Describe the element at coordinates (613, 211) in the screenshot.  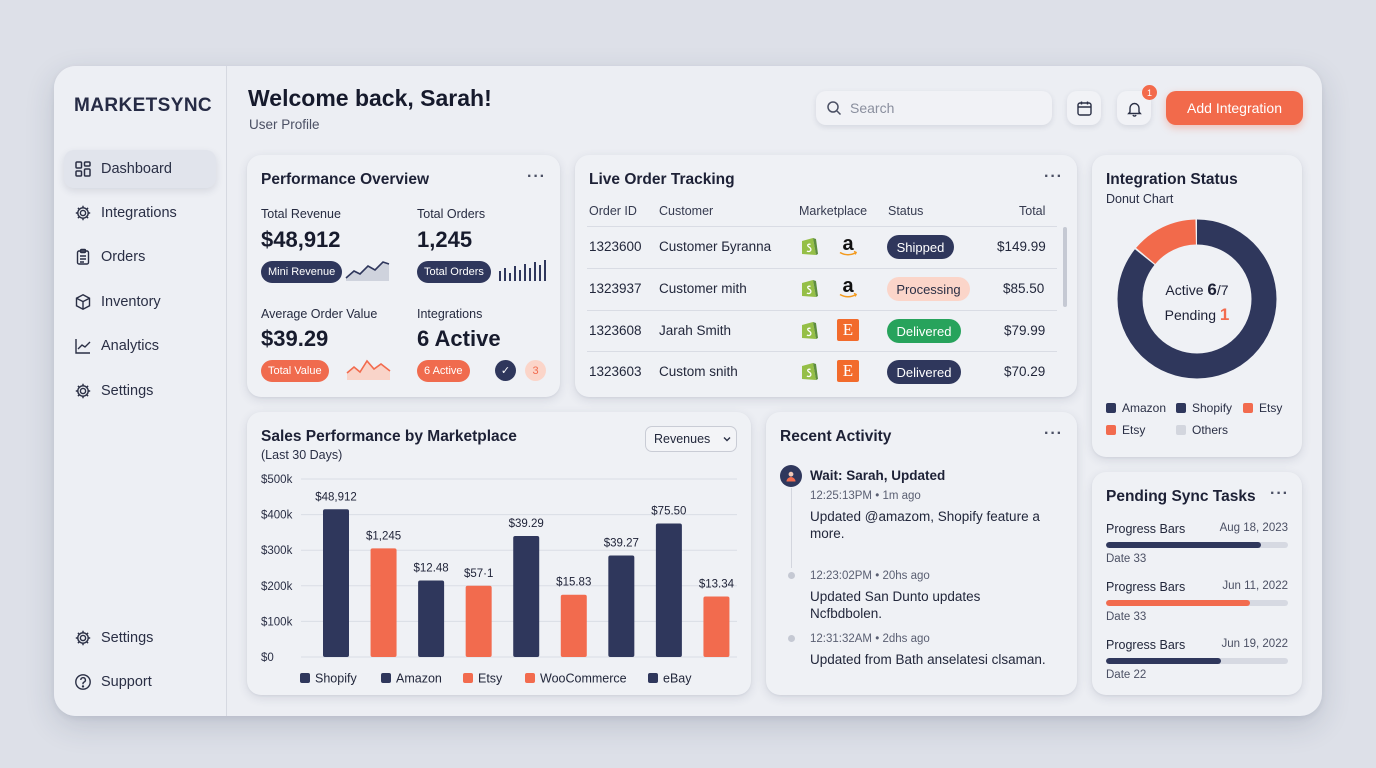
I see `column-header: Order ID` at that location.